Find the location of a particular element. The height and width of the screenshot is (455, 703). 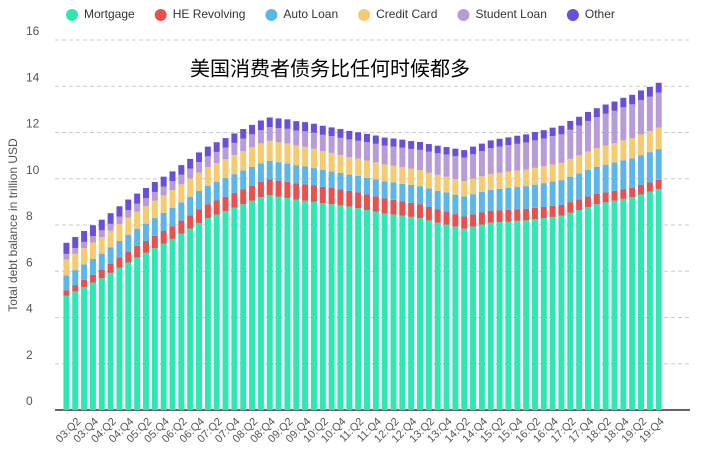

legend-label: Mortgage is located at coordinates (109, 14).